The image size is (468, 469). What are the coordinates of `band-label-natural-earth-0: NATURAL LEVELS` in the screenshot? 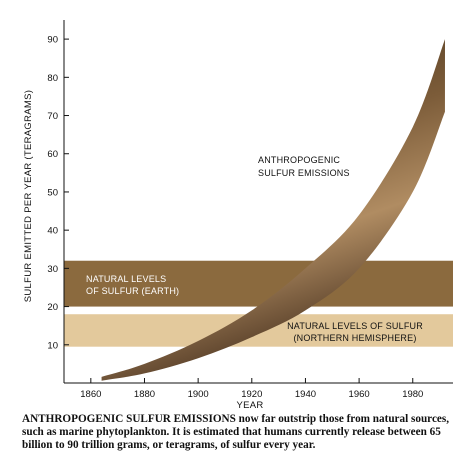 It's located at (126, 279).